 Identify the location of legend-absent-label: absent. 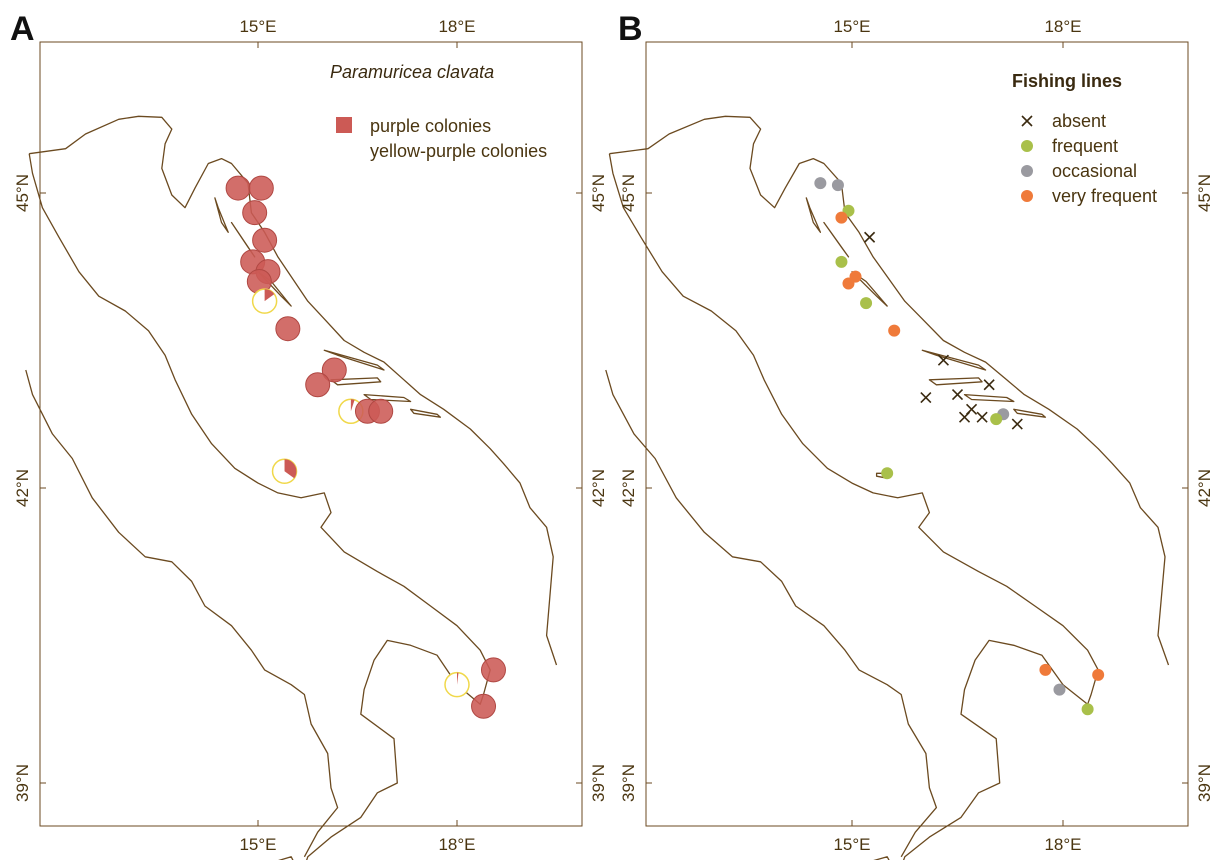
(1079, 121).